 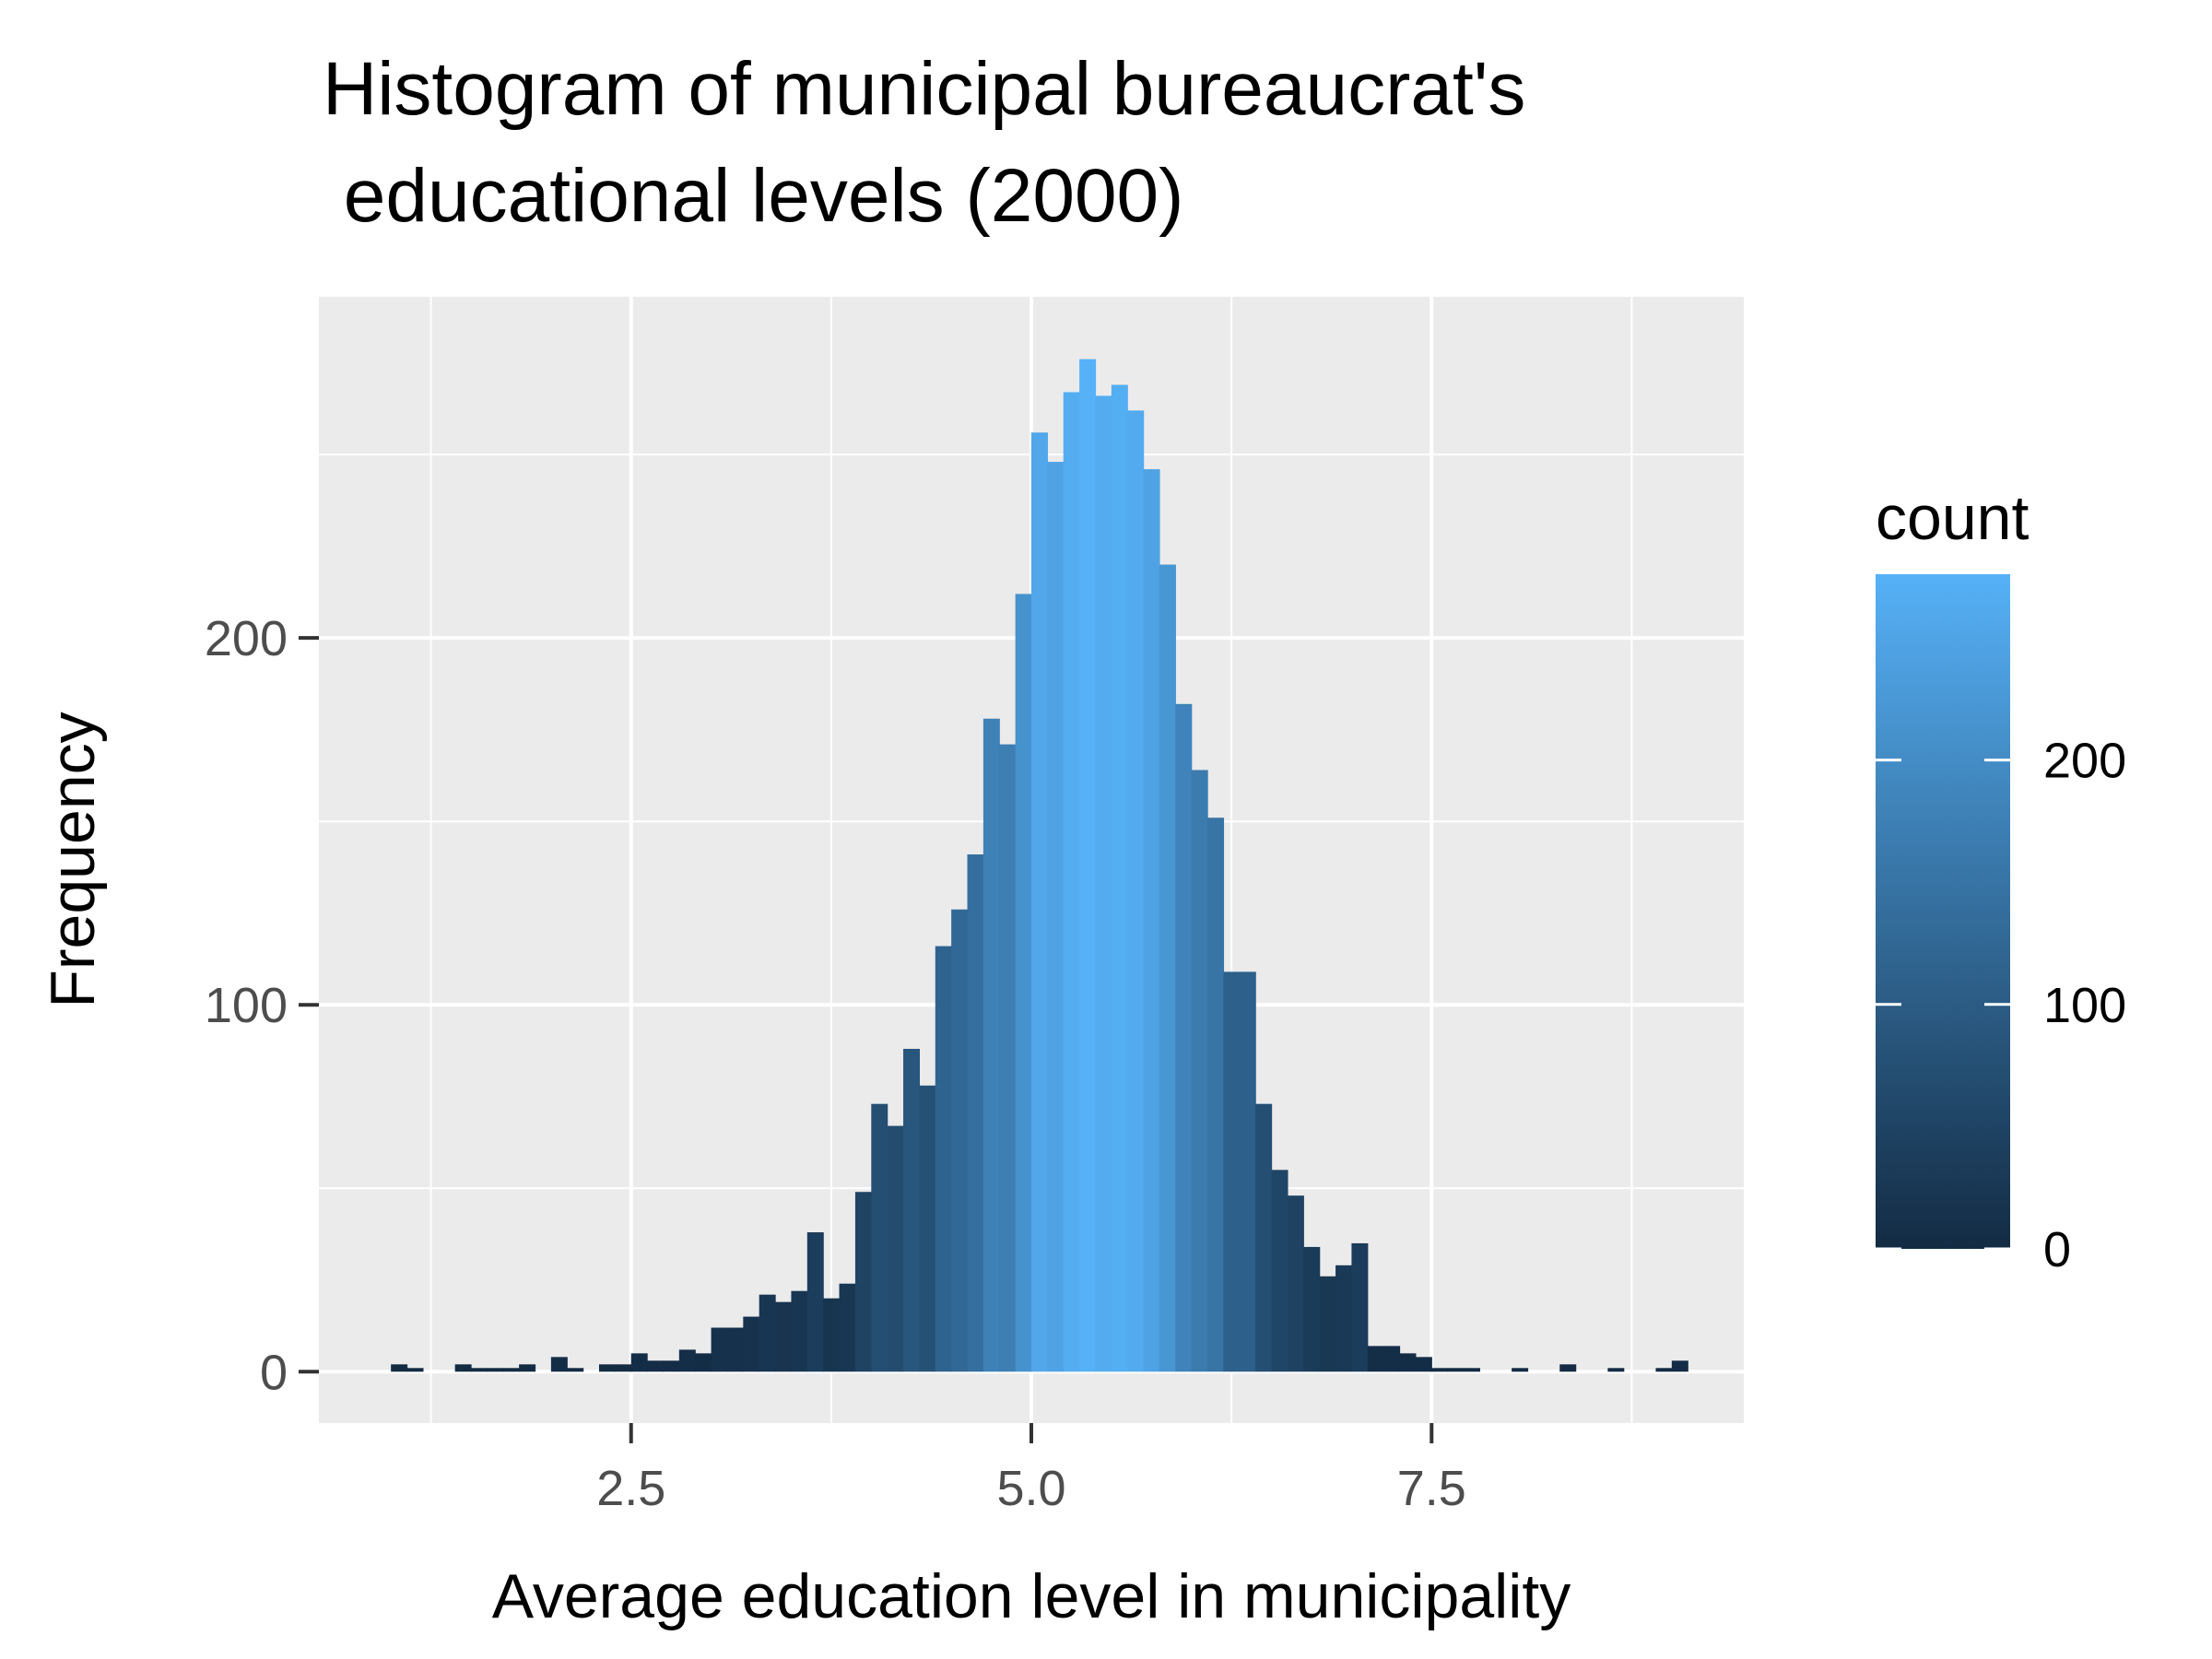 I want to click on y-tick-label-2: 200, so click(x=246, y=638).